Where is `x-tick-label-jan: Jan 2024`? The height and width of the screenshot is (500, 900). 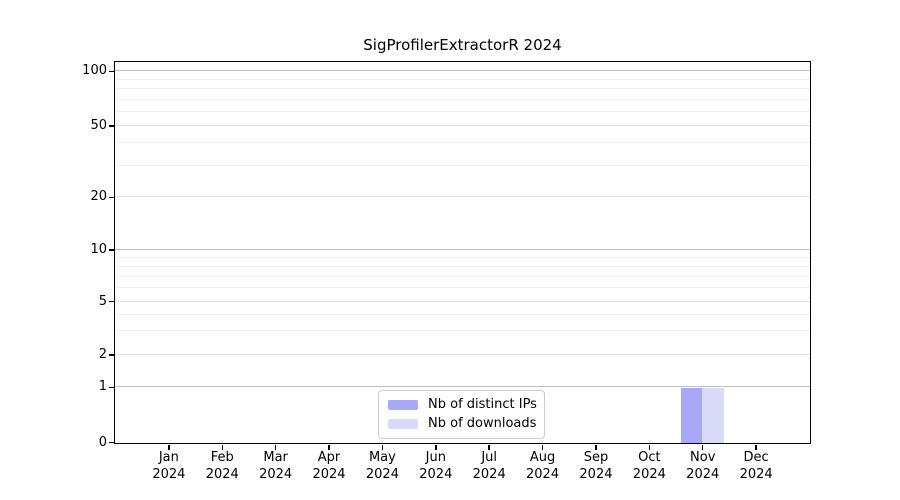 x-tick-label-jan: Jan 2024 is located at coordinates (169, 466).